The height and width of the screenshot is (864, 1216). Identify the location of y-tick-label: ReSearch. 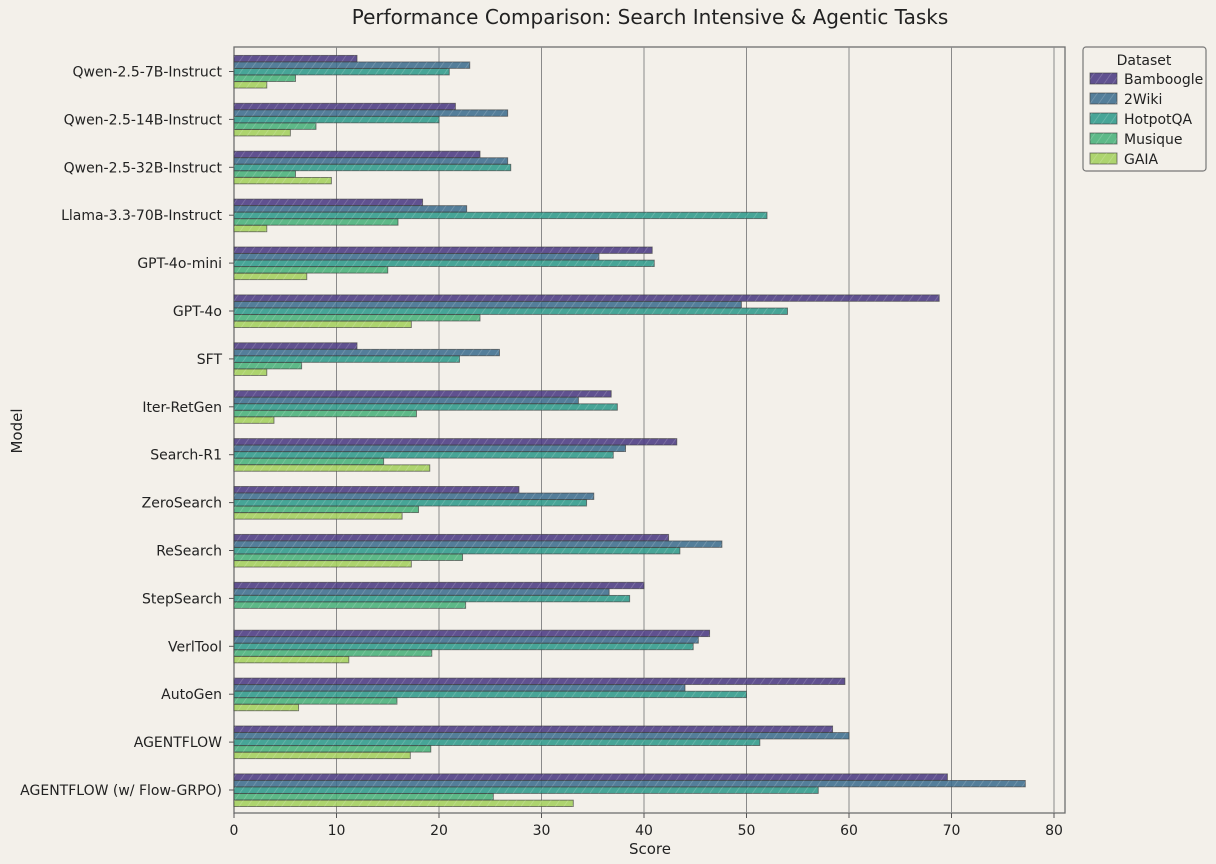
(189, 552).